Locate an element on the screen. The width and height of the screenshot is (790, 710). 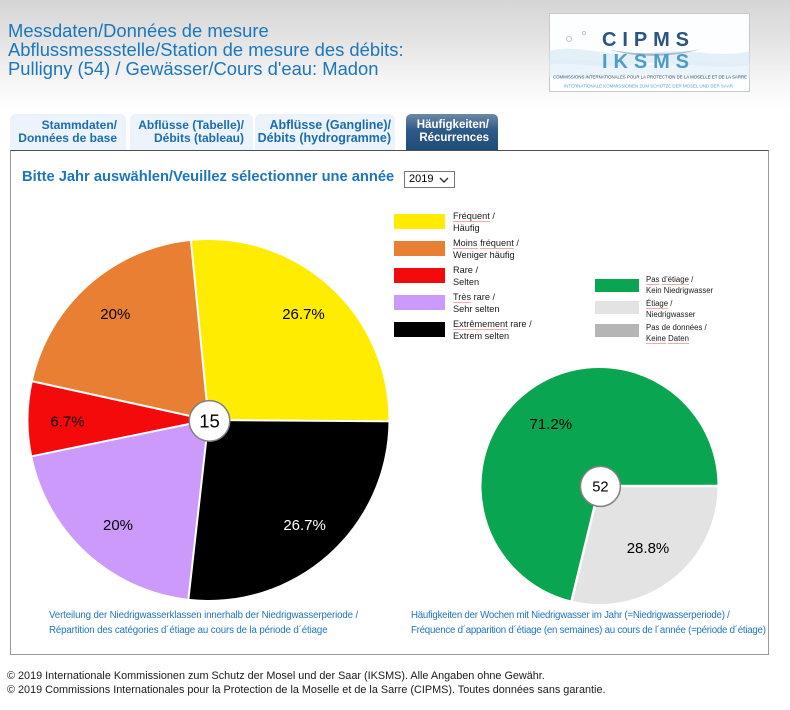
svg-text: 6.7% is located at coordinates (67, 422).